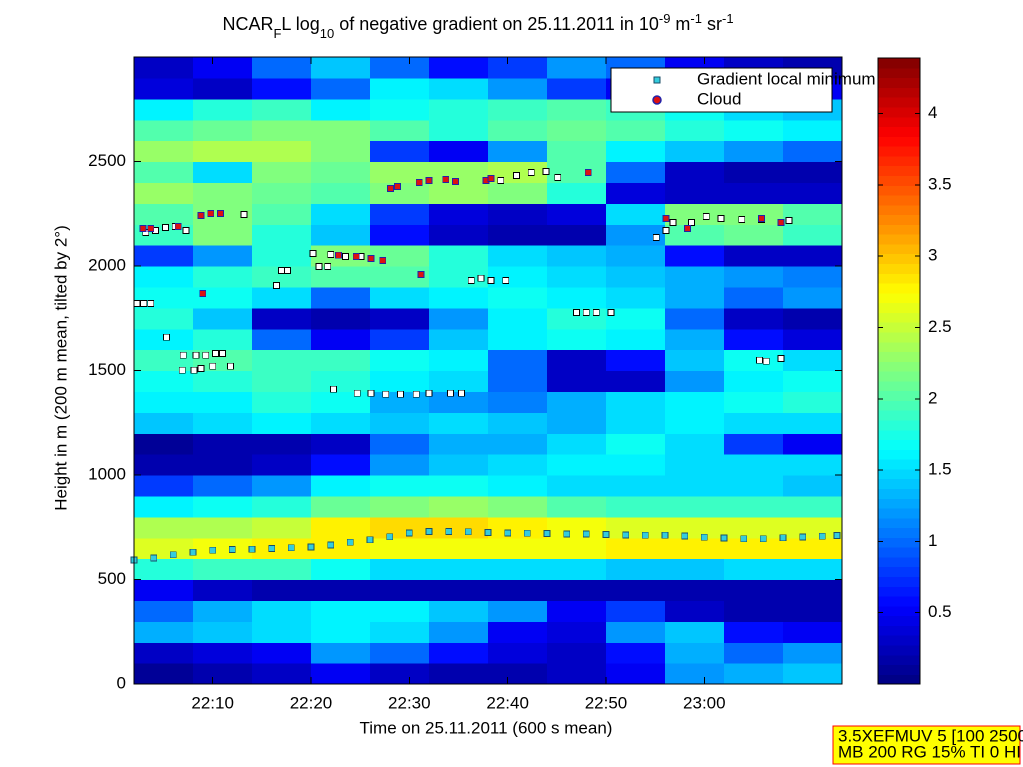 The width and height of the screenshot is (1023, 767). What do you see at coordinates (932, 540) in the screenshot?
I see `colorbar-tick-label: 1` at bounding box center [932, 540].